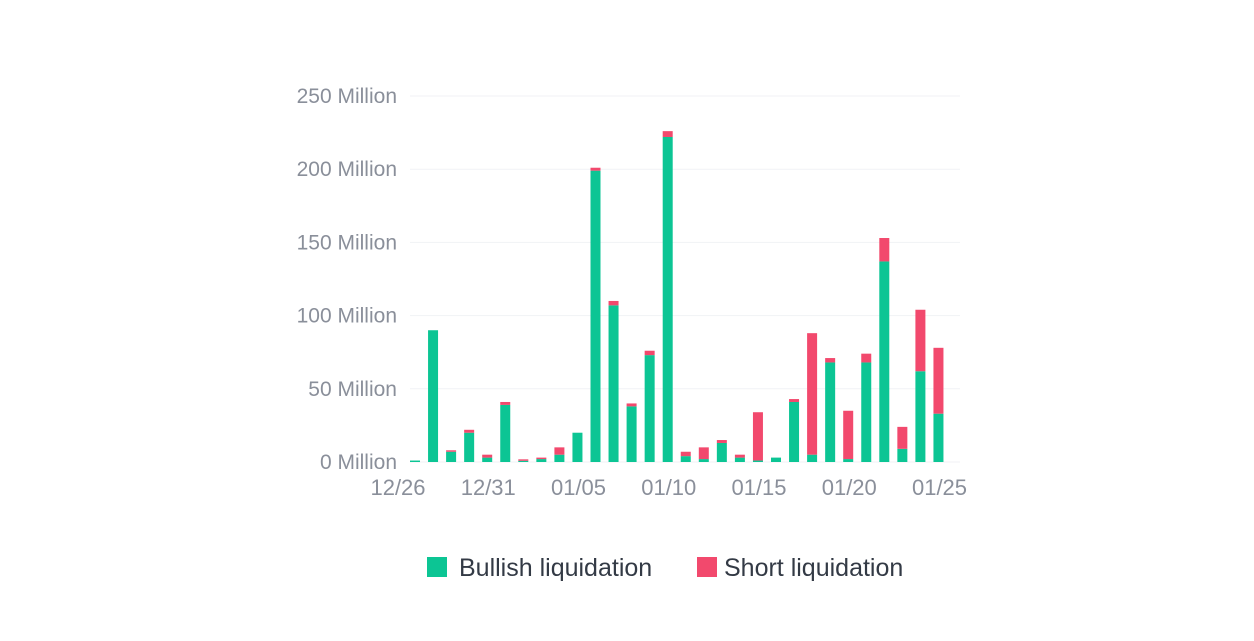 This screenshot has height=641, width=1254. I want to click on y-tick-label: 150 Million, so click(347, 242).